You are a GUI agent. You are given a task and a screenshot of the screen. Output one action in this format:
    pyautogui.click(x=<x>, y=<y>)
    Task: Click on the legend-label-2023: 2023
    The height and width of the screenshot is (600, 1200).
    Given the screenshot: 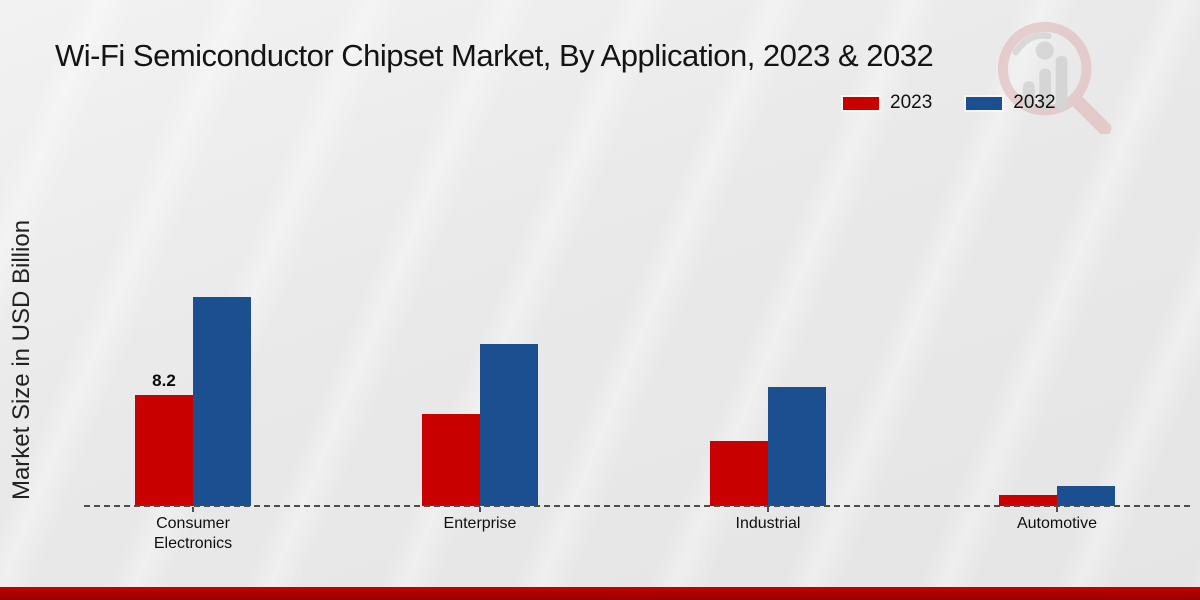 What is the action you would take?
    pyautogui.click(x=911, y=102)
    